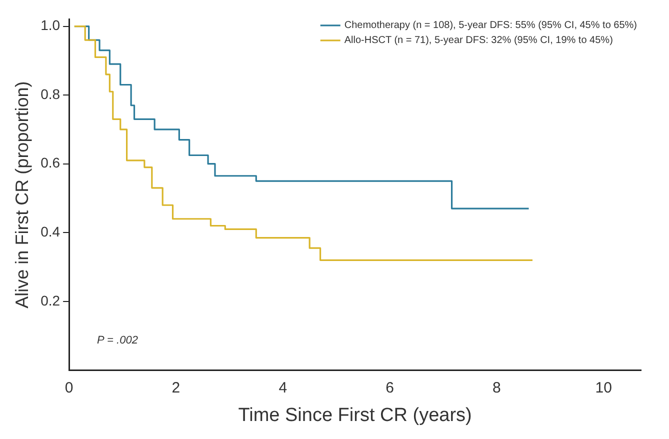 Image resolution: width=669 pixels, height=439 pixels. Describe the element at coordinates (496, 387) in the screenshot. I see `x-tick-label: 8` at that location.